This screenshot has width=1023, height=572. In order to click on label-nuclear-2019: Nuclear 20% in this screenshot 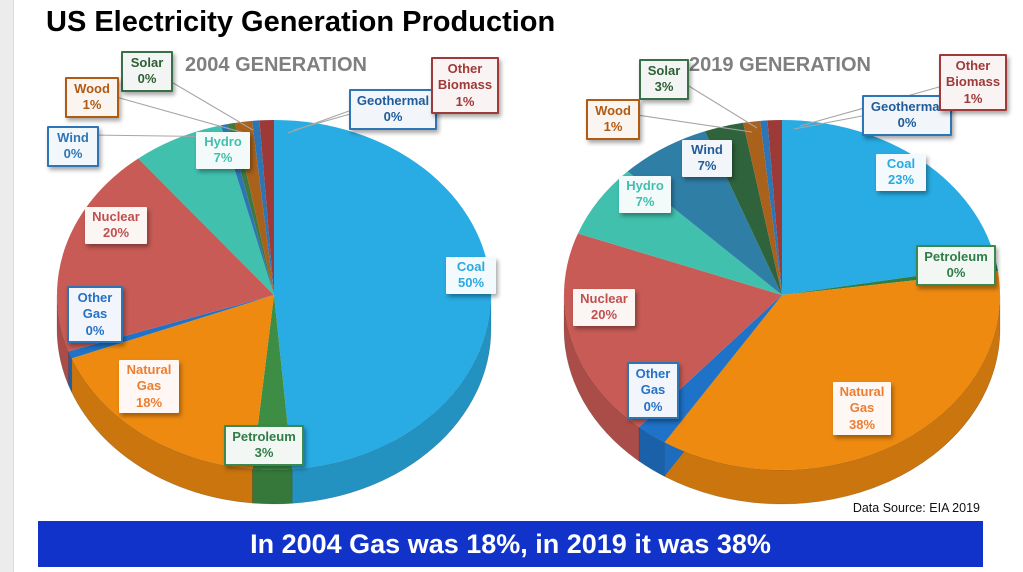, I will do `click(604, 307)`.